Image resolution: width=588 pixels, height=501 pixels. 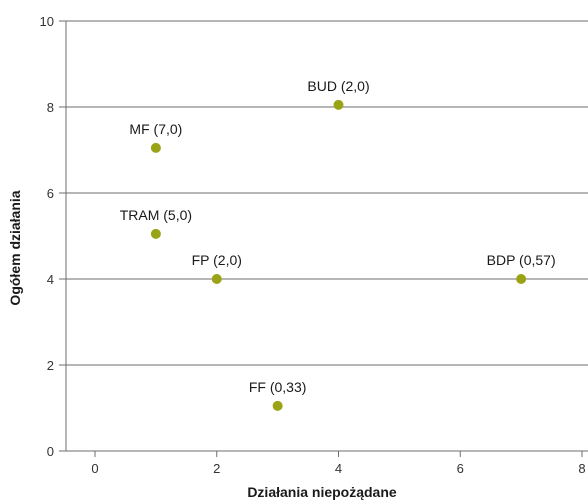 I want to click on y-tick-label-6: 6, so click(x=50, y=193).